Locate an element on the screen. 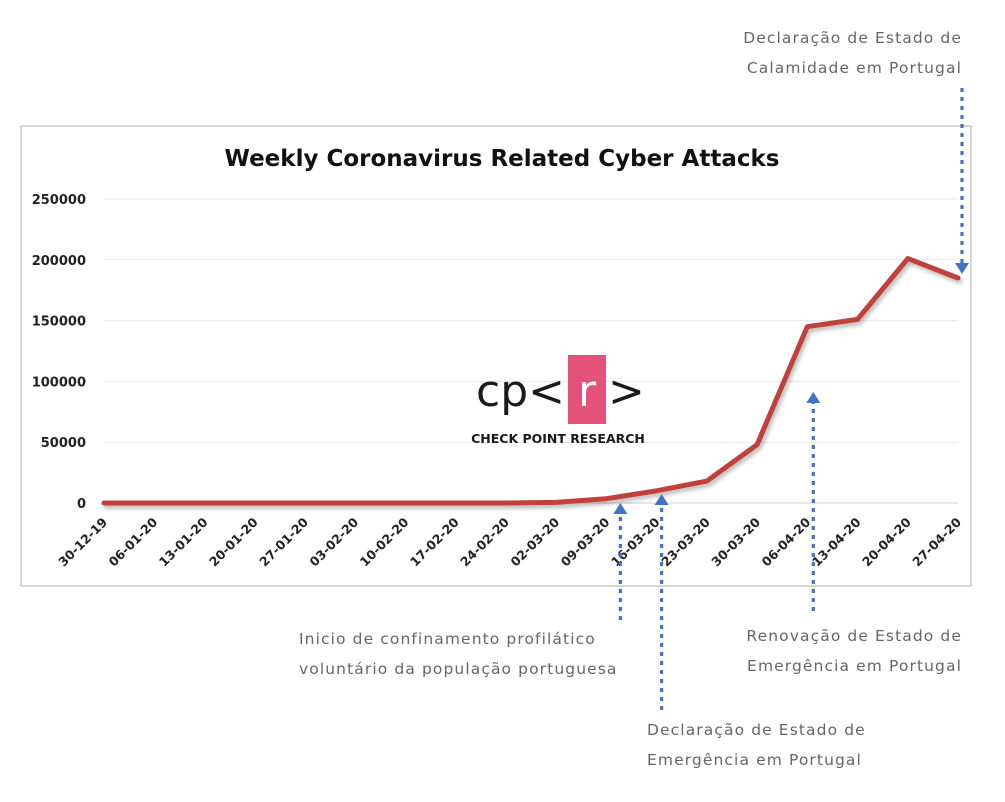 This screenshot has width=1005, height=802. y-tick-label: 200000 is located at coordinates (59, 261).